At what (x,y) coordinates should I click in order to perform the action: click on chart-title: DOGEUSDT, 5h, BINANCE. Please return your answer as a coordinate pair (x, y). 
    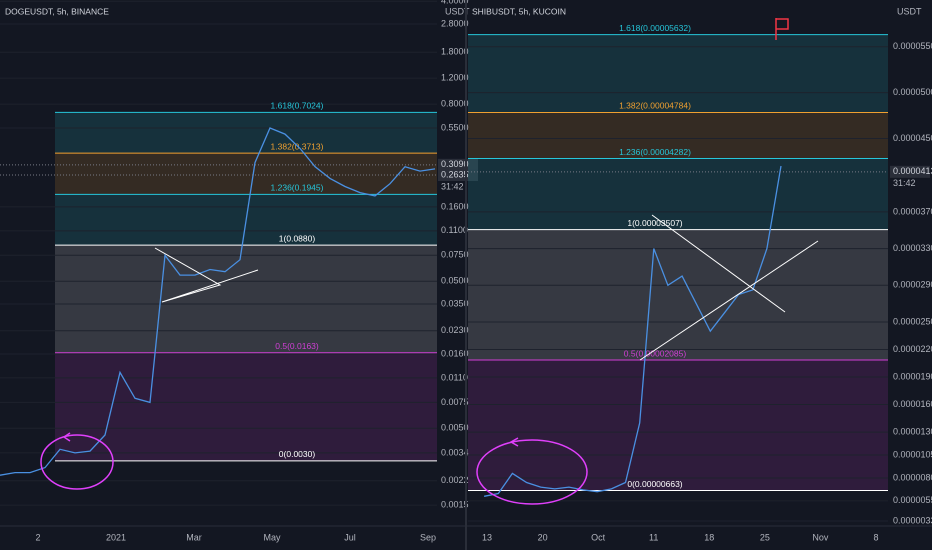
    Looking at the image, I should click on (57, 11).